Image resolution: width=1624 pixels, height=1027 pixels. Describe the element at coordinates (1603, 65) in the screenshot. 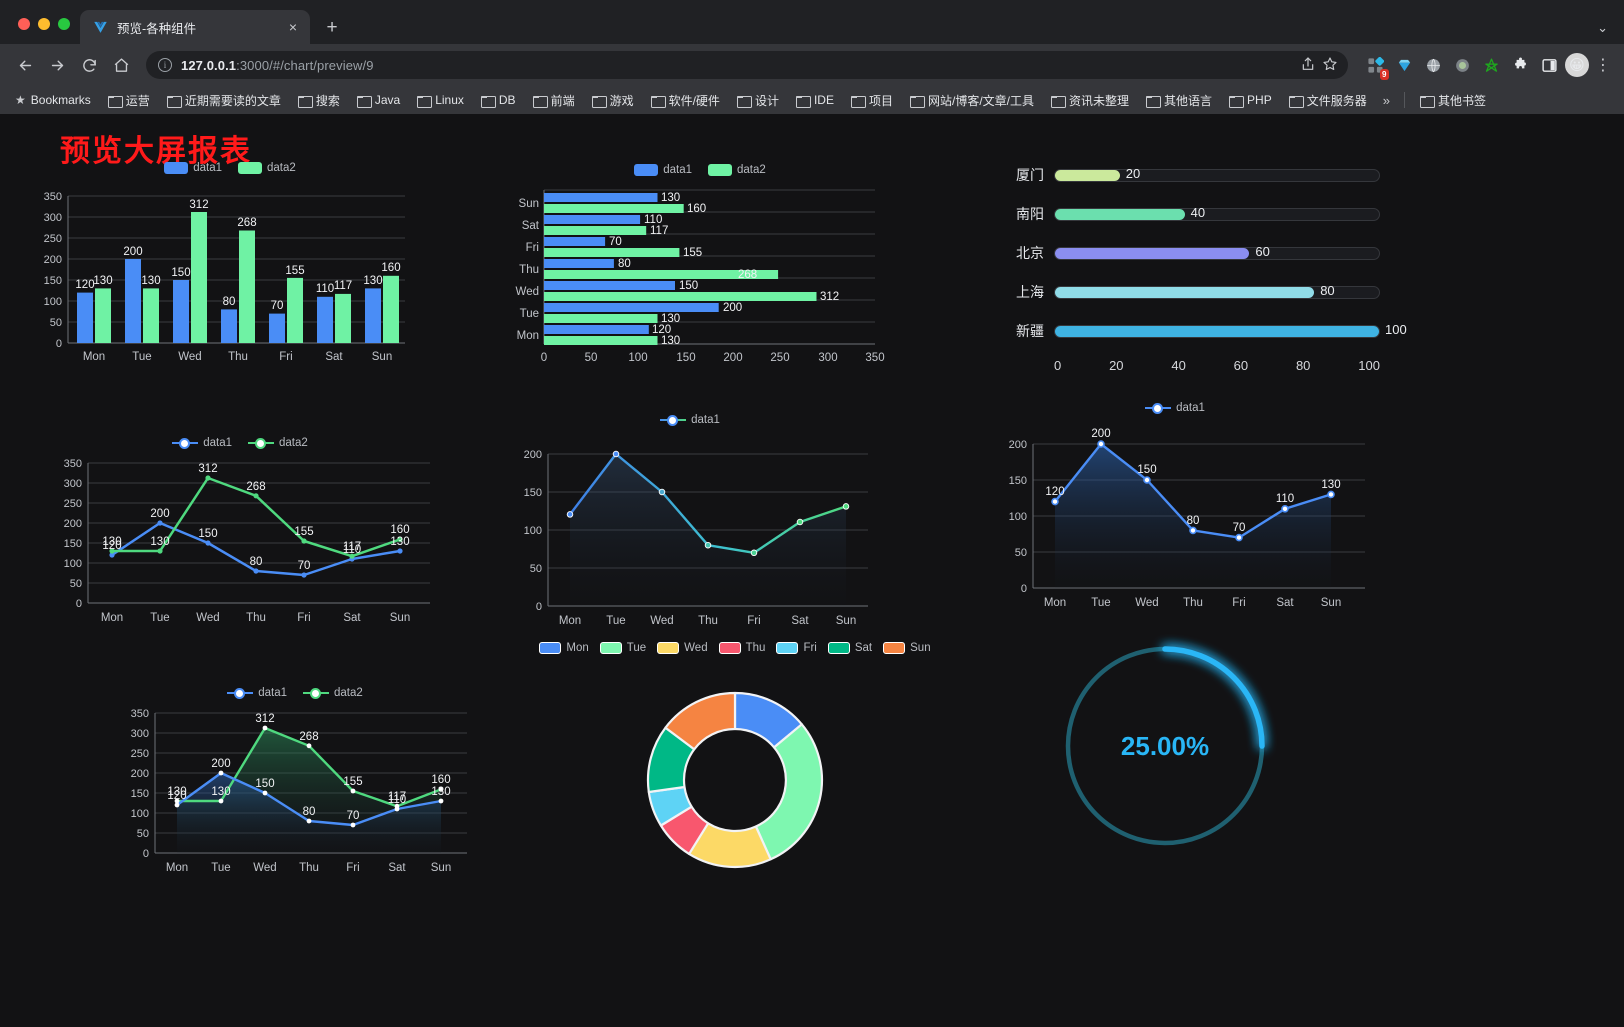

I see `browser-menu-icon: ⋮` at that location.